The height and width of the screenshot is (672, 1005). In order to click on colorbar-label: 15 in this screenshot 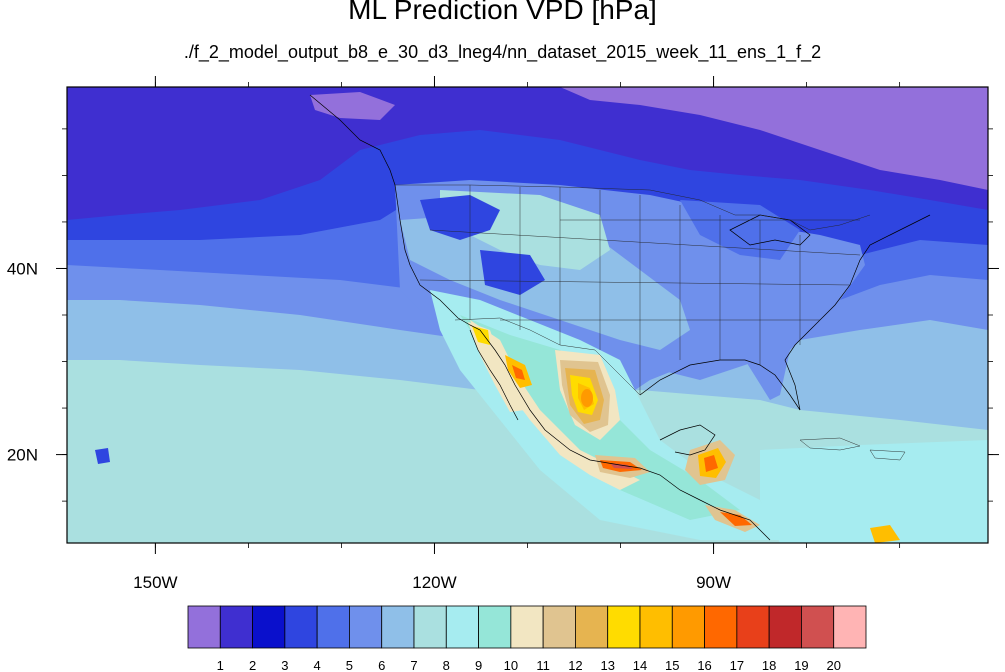, I will do `click(672, 665)`.